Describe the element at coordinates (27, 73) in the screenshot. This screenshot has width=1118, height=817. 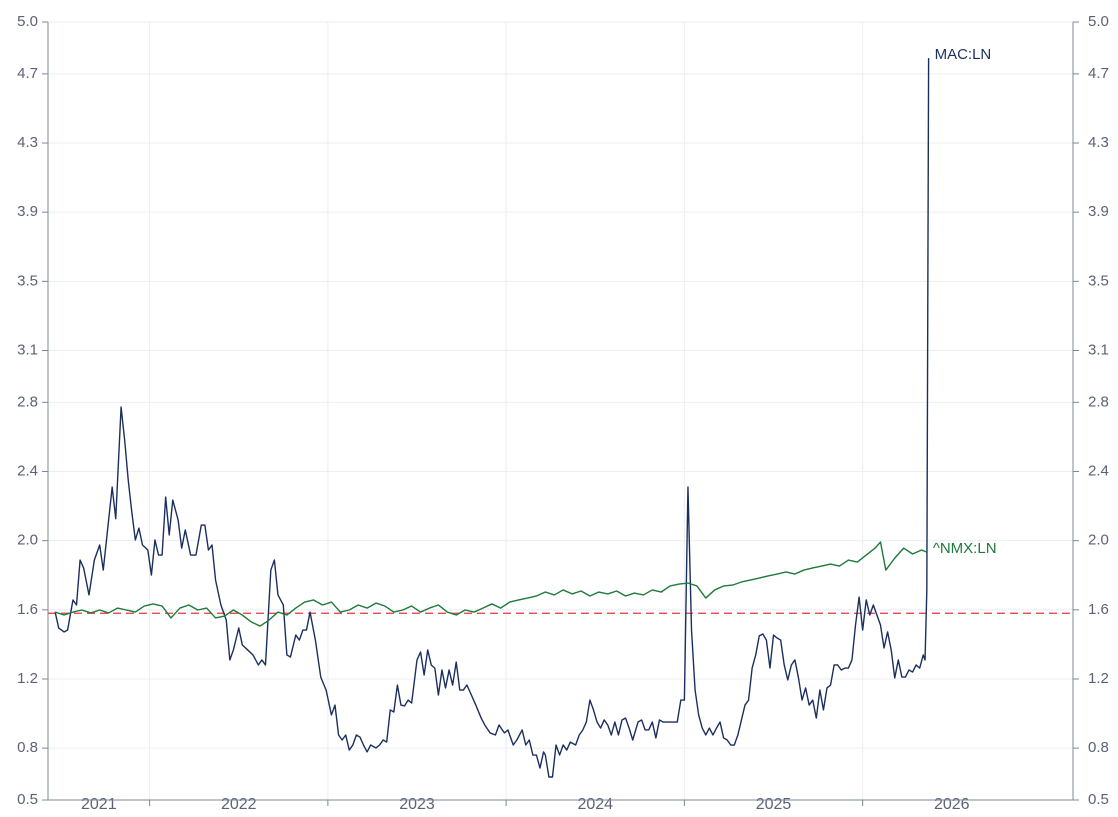
I see `y-tick-label: 4.7` at that location.